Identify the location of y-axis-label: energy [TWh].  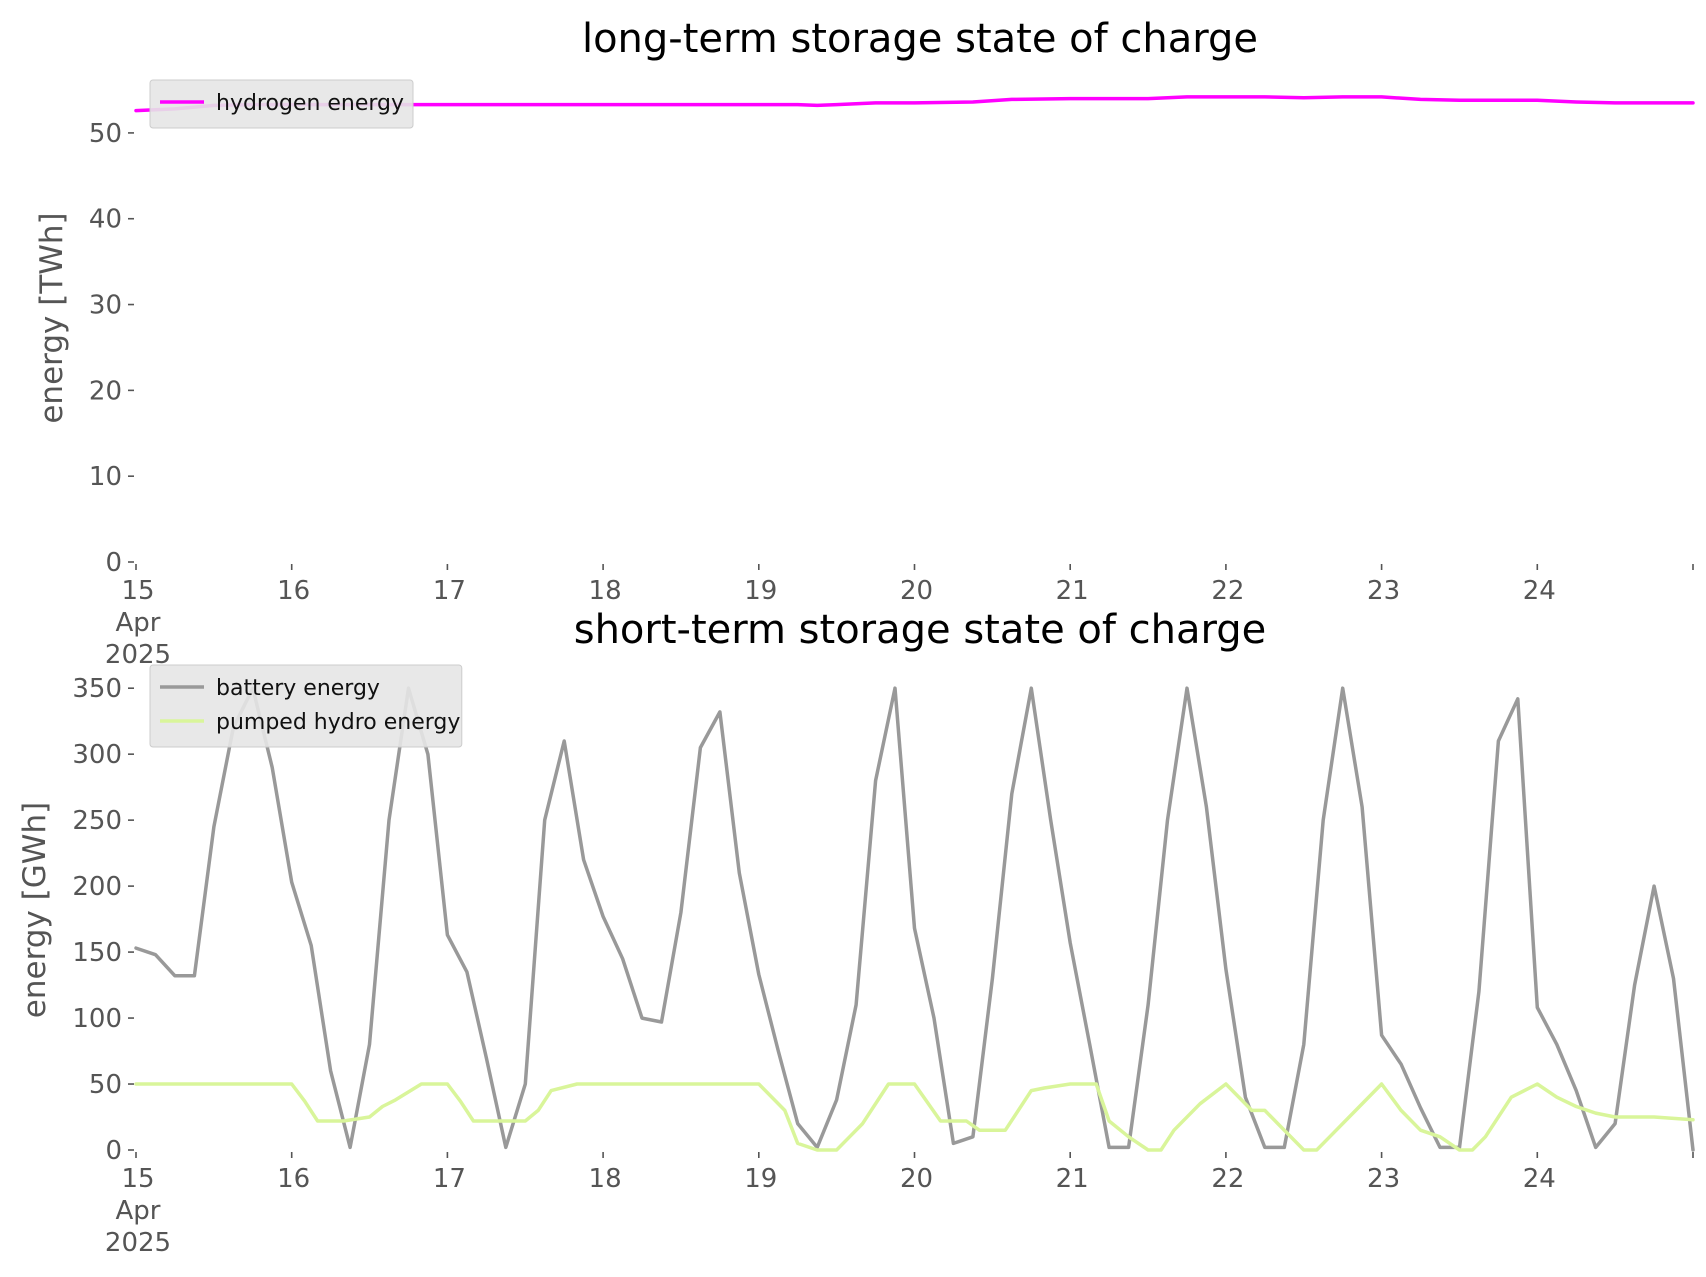
(52, 317).